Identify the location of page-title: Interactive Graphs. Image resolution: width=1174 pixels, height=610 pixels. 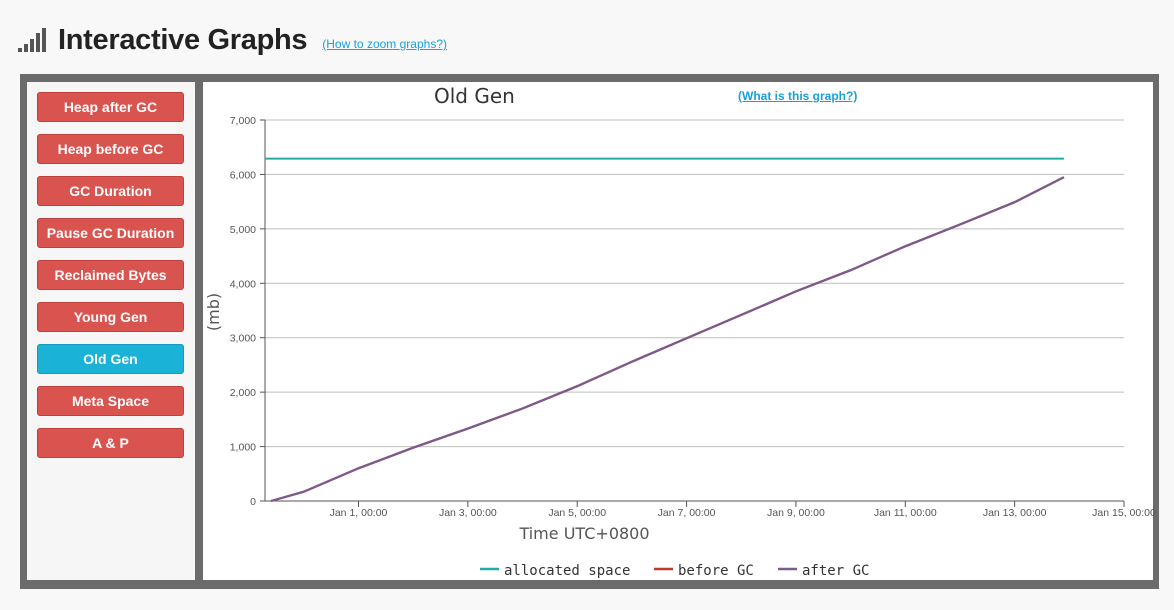
(183, 39).